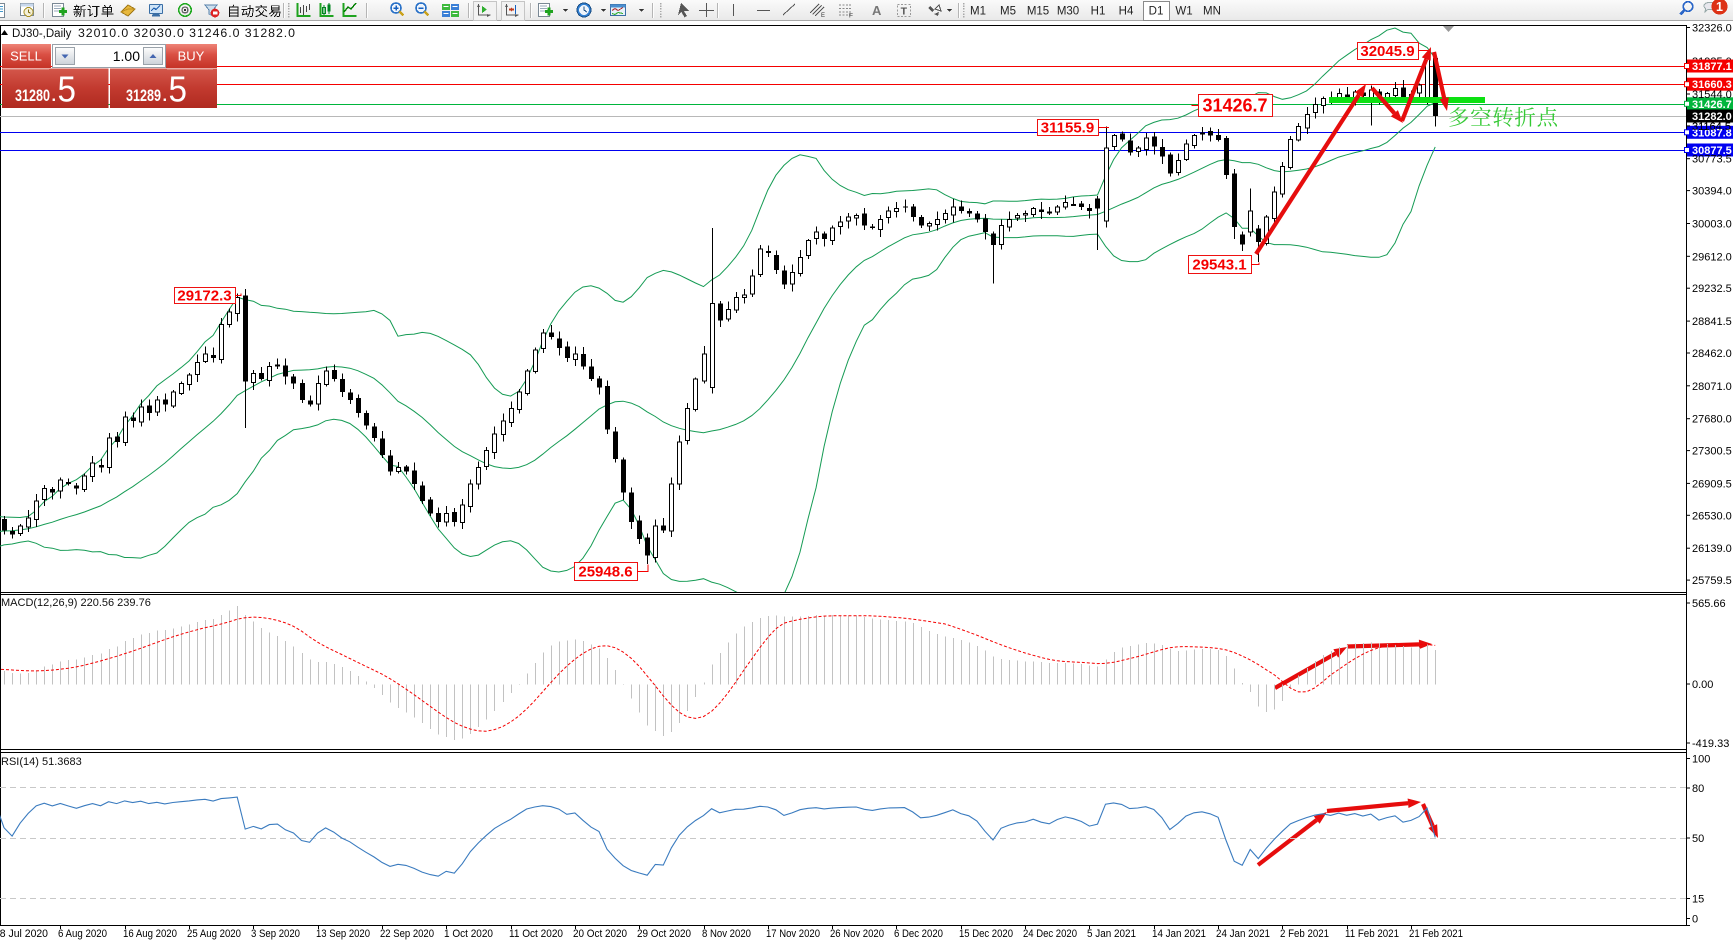 This screenshot has width=1733, height=940. What do you see at coordinates (1712, 420) in the screenshot?
I see `svg-text: 27680.0` at bounding box center [1712, 420].